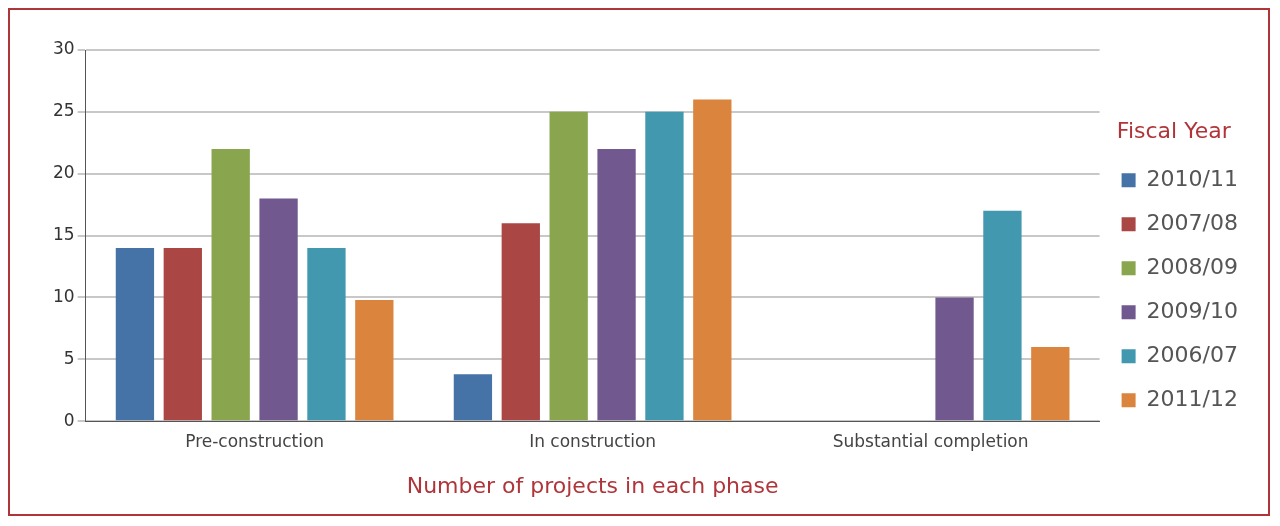 Image resolution: width=1280 pixels, height=526 pixels. I want to click on legend-label: 2008/09, so click(1192, 266).